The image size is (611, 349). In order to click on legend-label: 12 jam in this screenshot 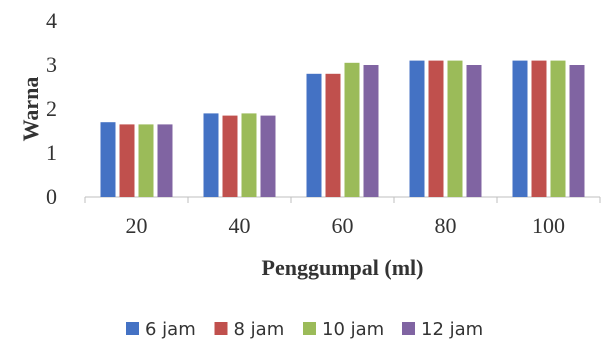, I will do `click(452, 329)`.